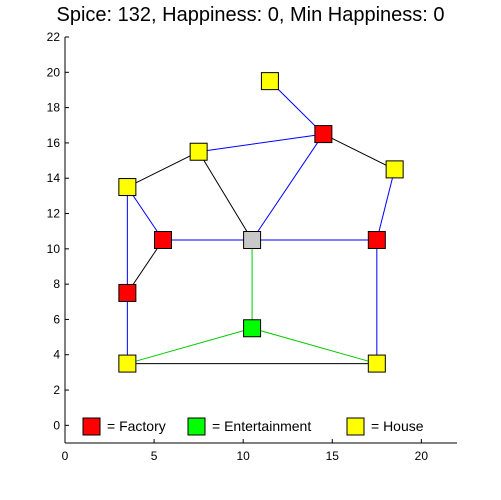 This screenshot has width=501, height=500. Describe the element at coordinates (54, 143) in the screenshot. I see `y-tick-label: 16` at that location.